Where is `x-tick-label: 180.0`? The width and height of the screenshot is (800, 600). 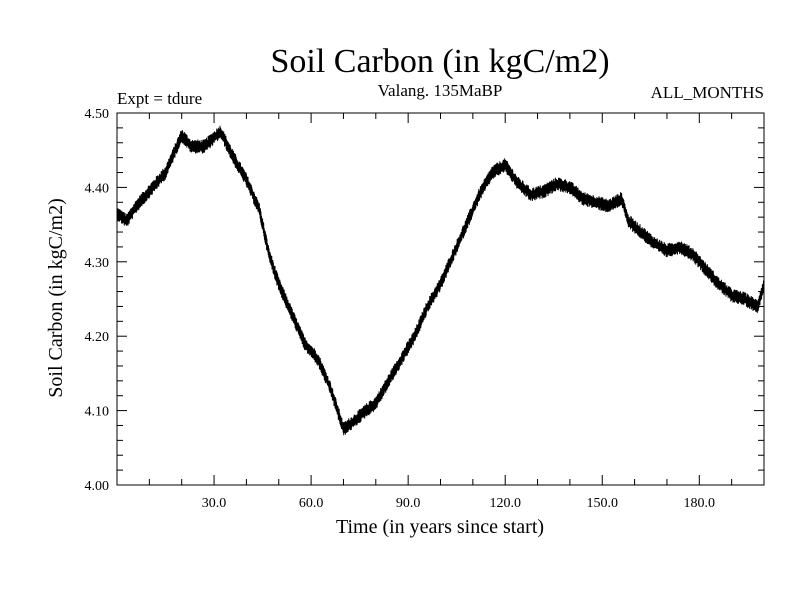 x-tick-label: 180.0 is located at coordinates (700, 503).